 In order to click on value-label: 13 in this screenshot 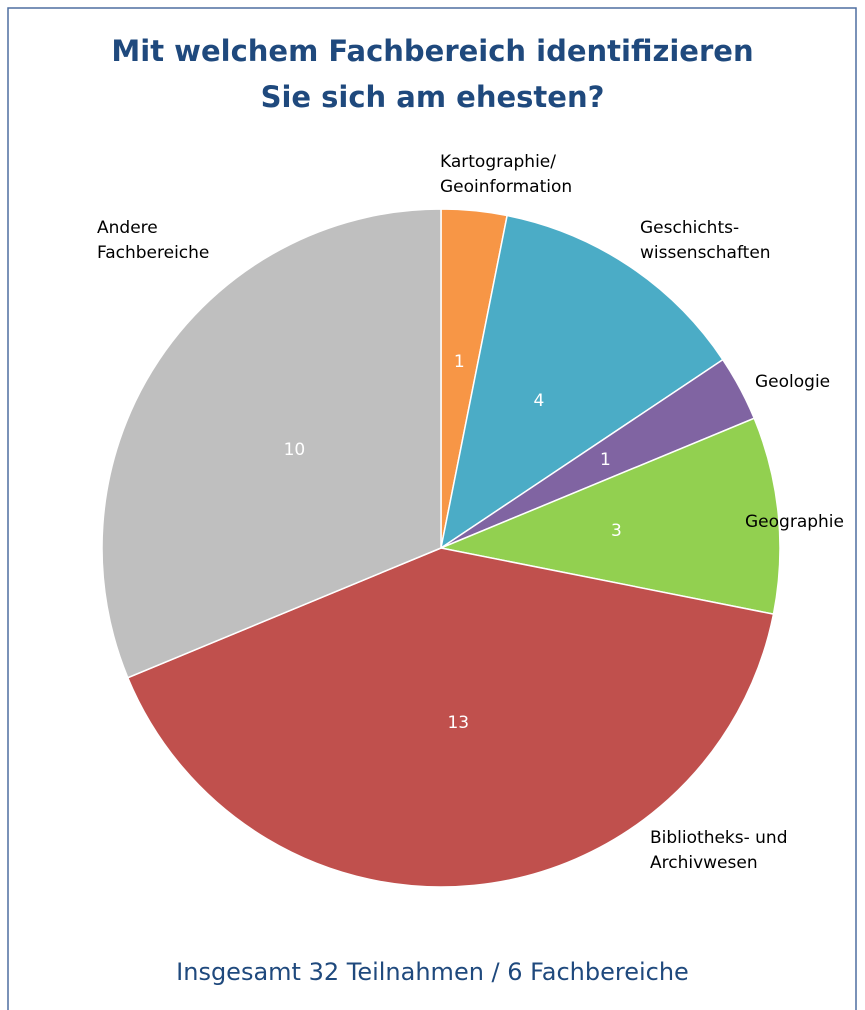, I will do `click(458, 723)`.